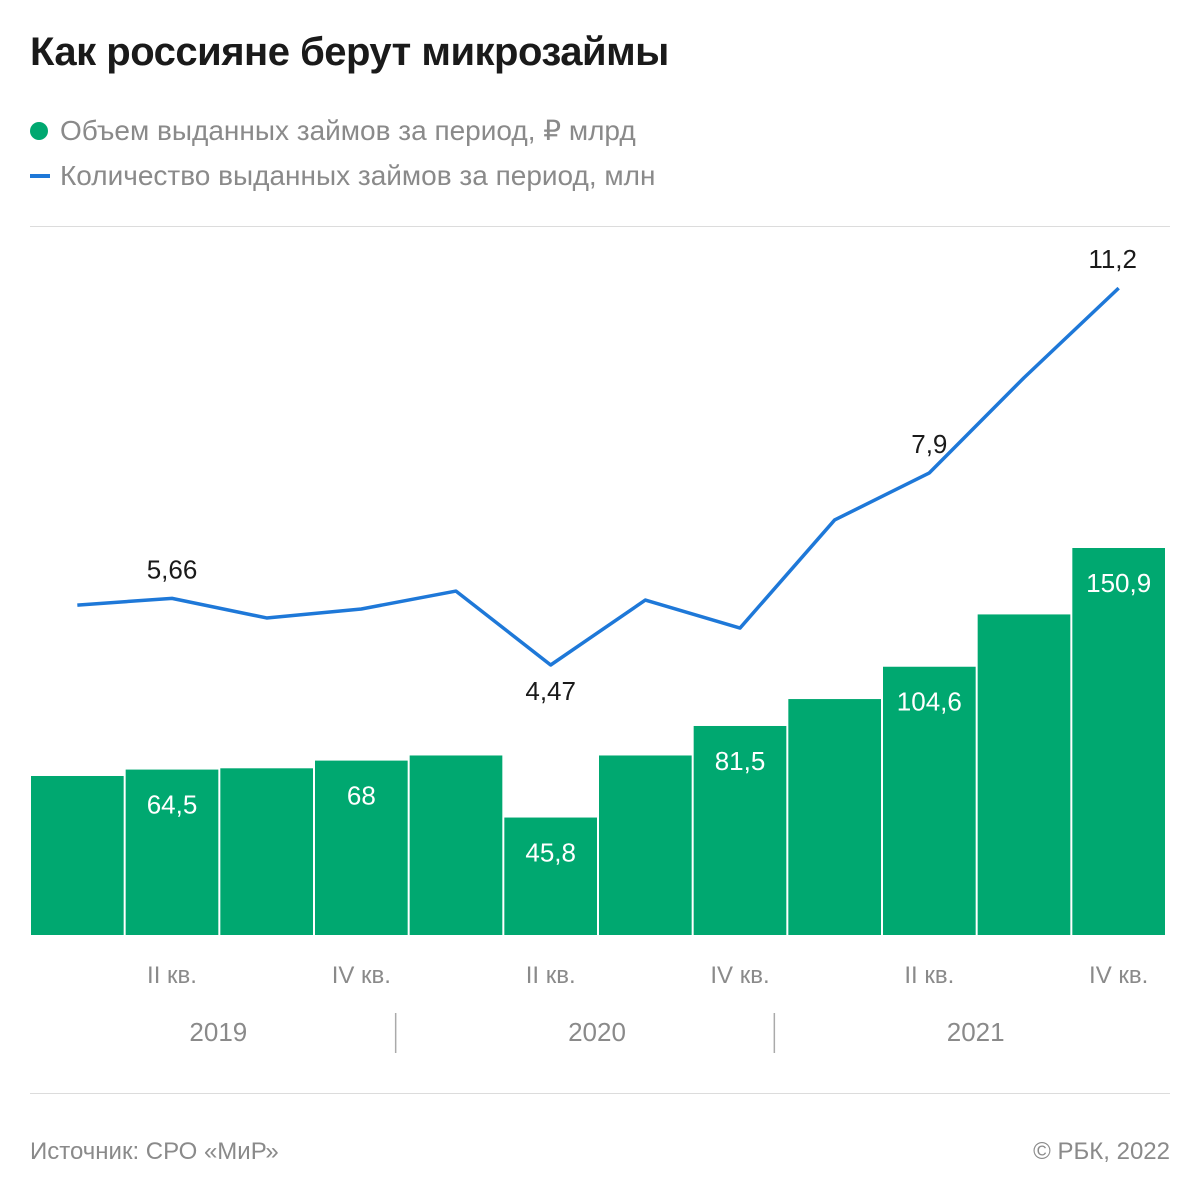 Image resolution: width=1200 pixels, height=1200 pixels. I want to click on bar-data-label: 68, so click(361, 796).